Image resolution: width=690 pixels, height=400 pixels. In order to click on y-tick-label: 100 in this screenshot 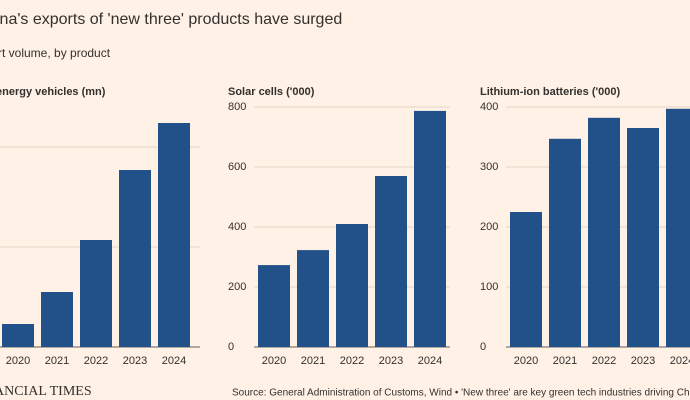, I will do `click(489, 287)`.